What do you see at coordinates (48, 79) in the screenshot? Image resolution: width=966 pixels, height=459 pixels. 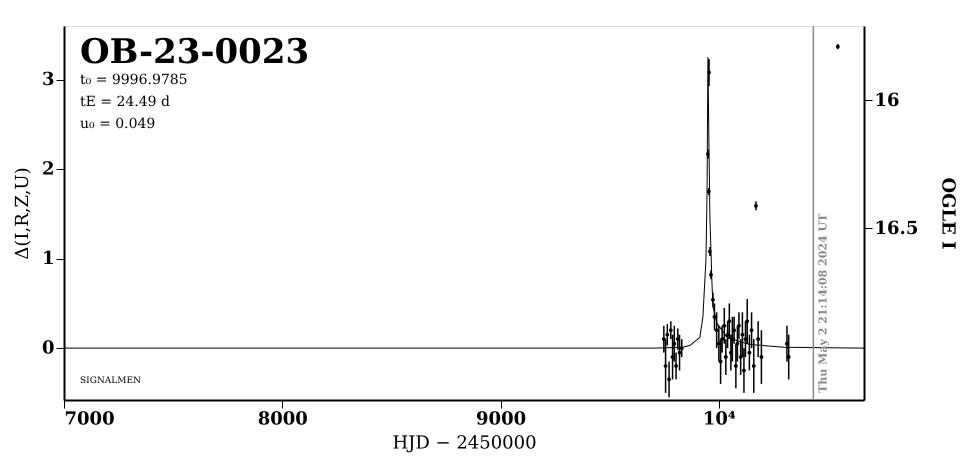 I see `y-tick-label: 3` at bounding box center [48, 79].